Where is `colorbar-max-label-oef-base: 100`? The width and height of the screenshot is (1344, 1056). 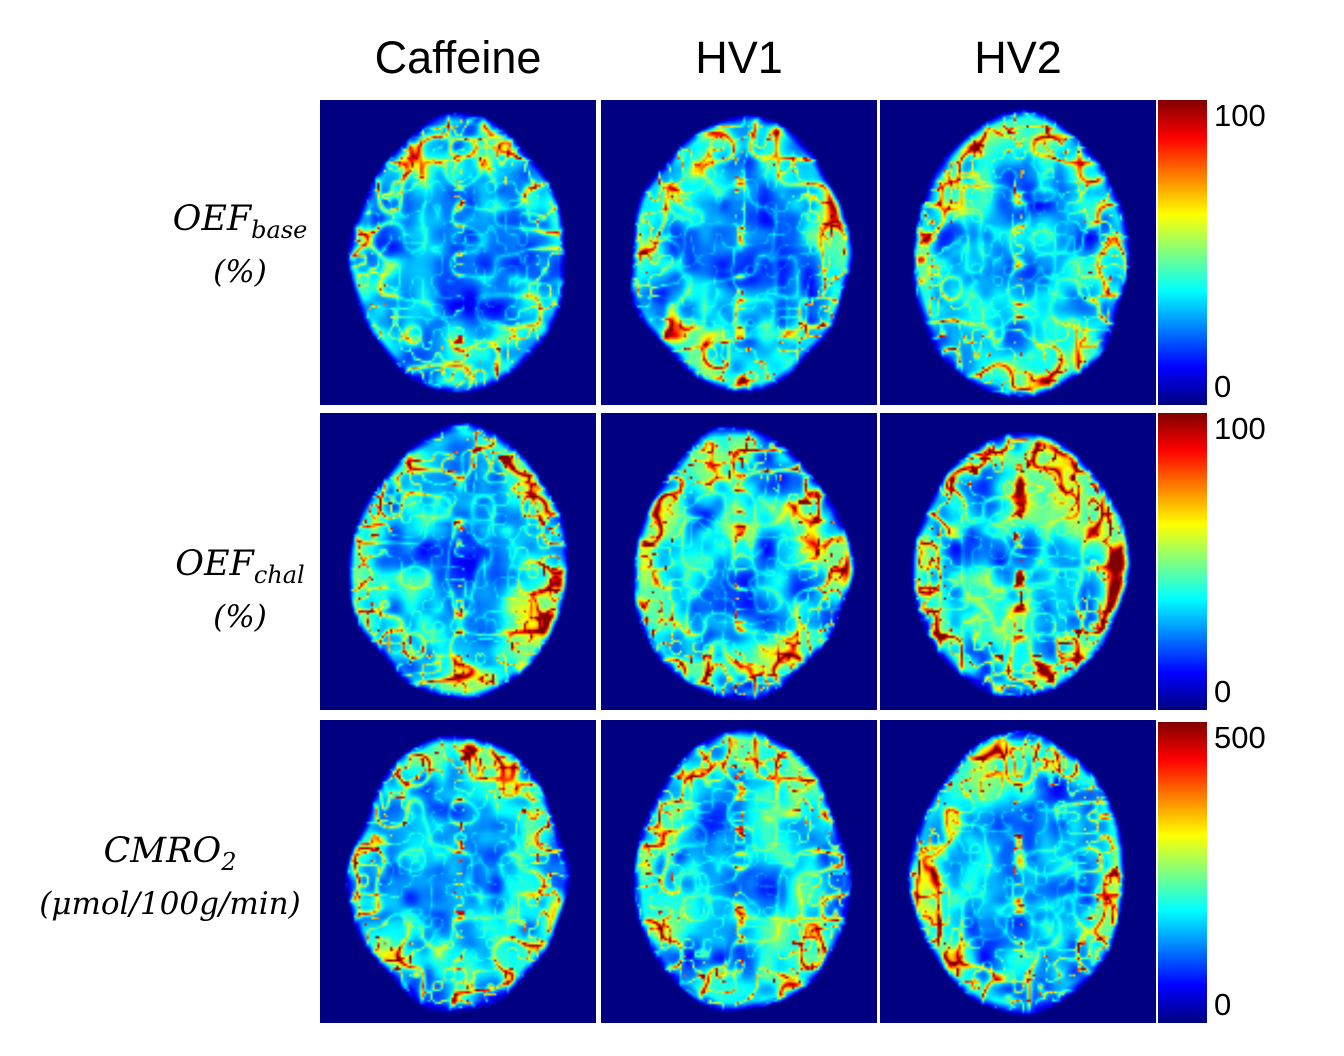
colorbar-max-label-oef-base: 100 is located at coordinates (1240, 115).